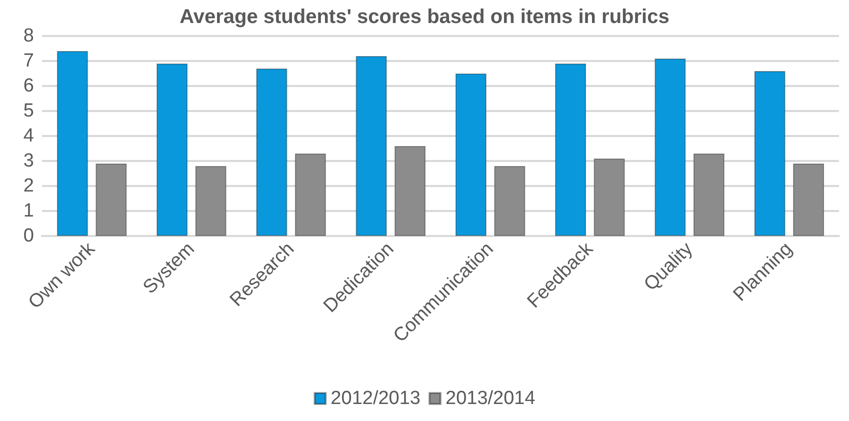 Image resolution: width=849 pixels, height=421 pixels. I want to click on y-tick-label: 6, so click(28, 86).